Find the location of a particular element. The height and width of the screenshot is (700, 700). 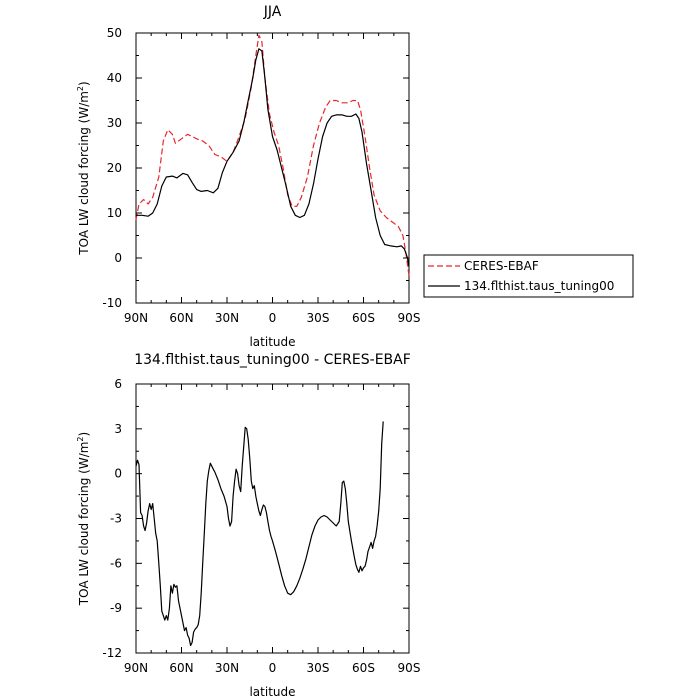

chart-title: JJA is located at coordinates (272, 12).